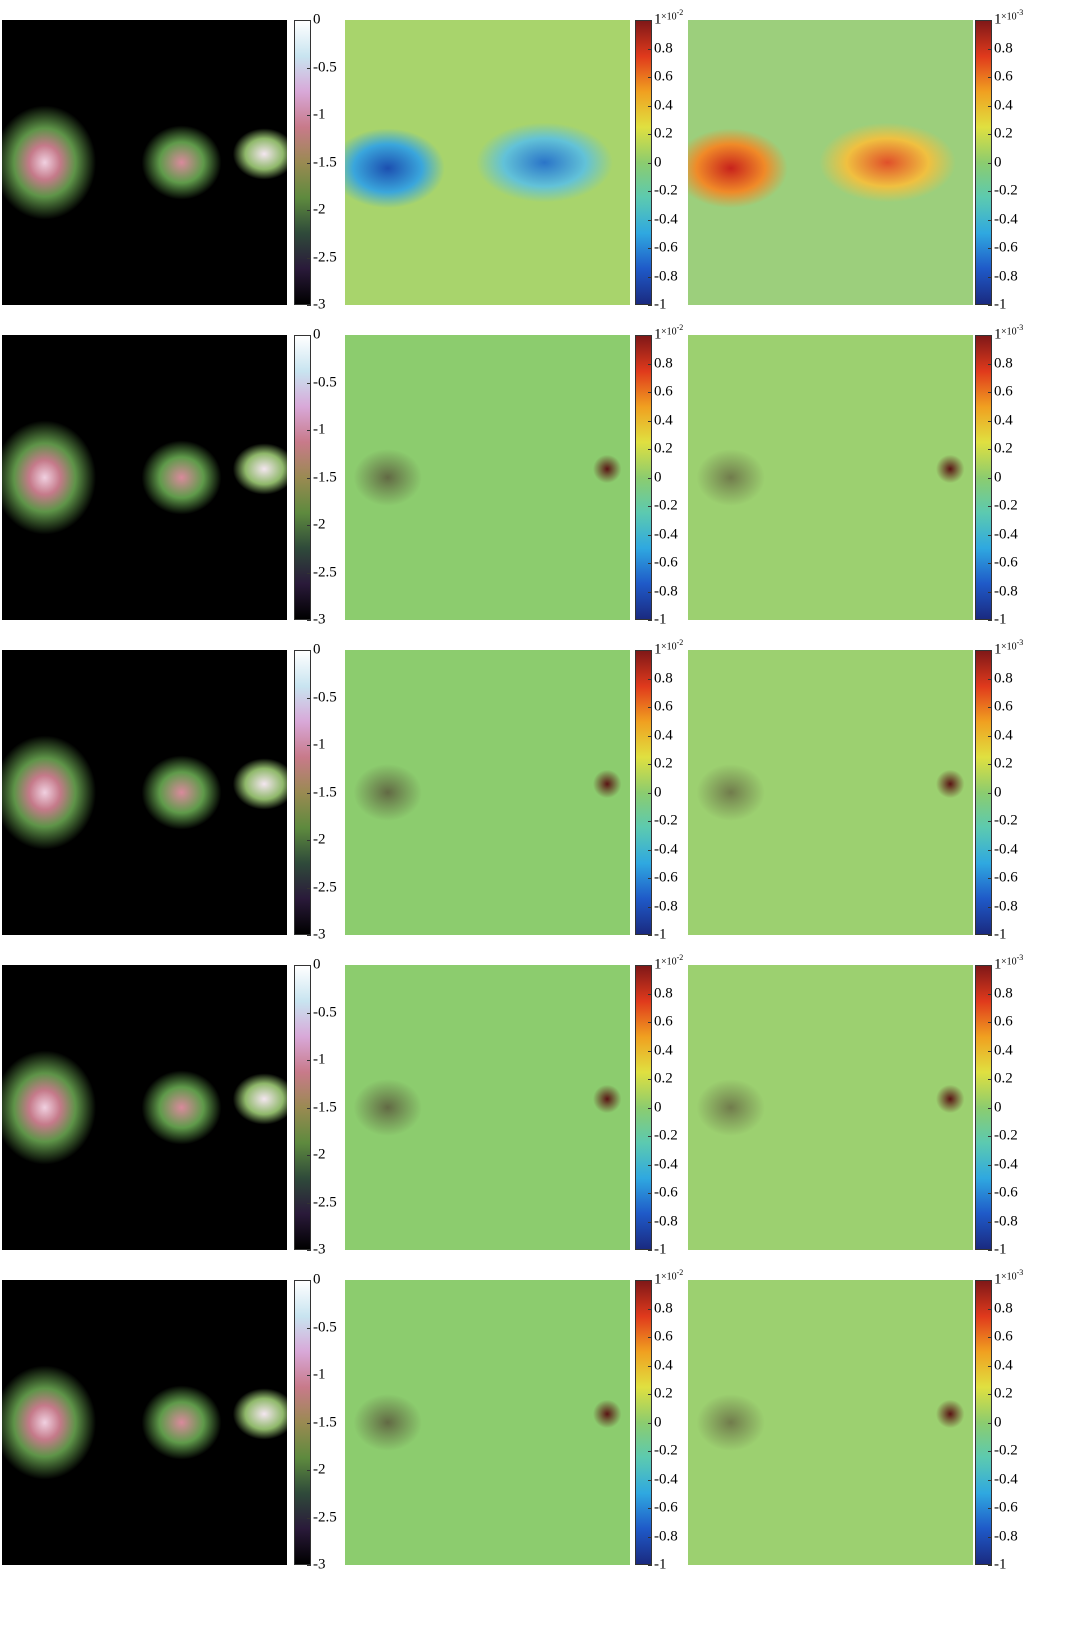 The height and width of the screenshot is (1652, 1088). Describe the element at coordinates (325, 162) in the screenshot. I see `colorbar-tick-label: -1.5` at that location.